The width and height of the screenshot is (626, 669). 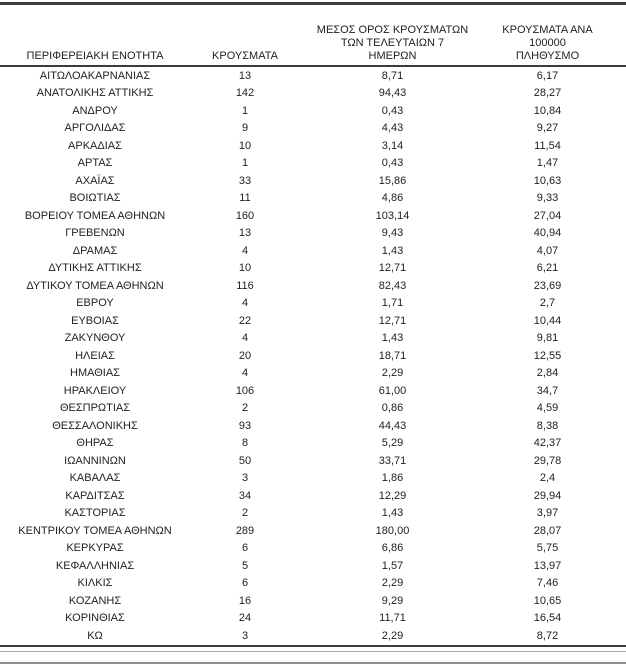 What do you see at coordinates (547, 548) in the screenshot?
I see `per100k-cell: 5,75` at bounding box center [547, 548].